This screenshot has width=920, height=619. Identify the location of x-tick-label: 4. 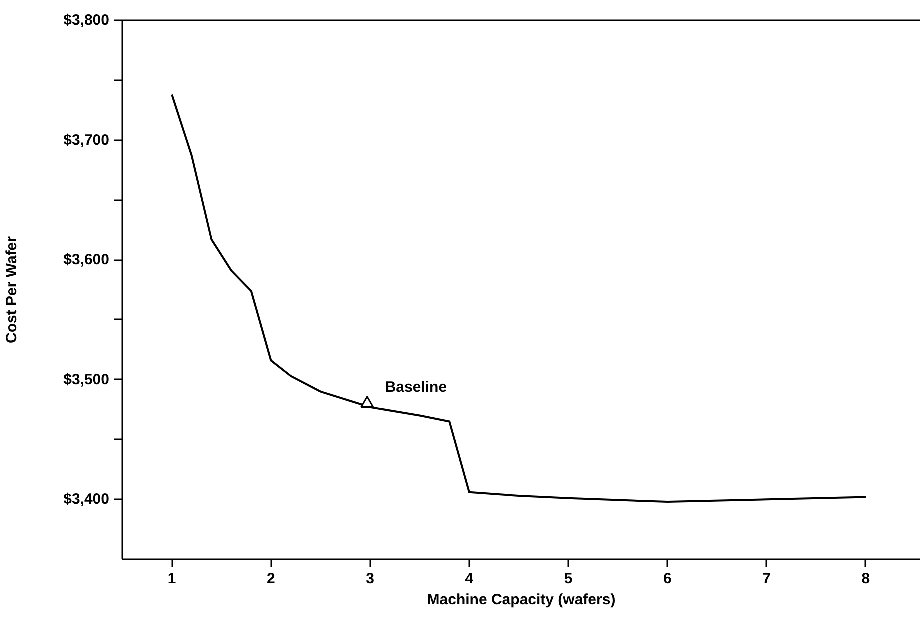
(469, 579).